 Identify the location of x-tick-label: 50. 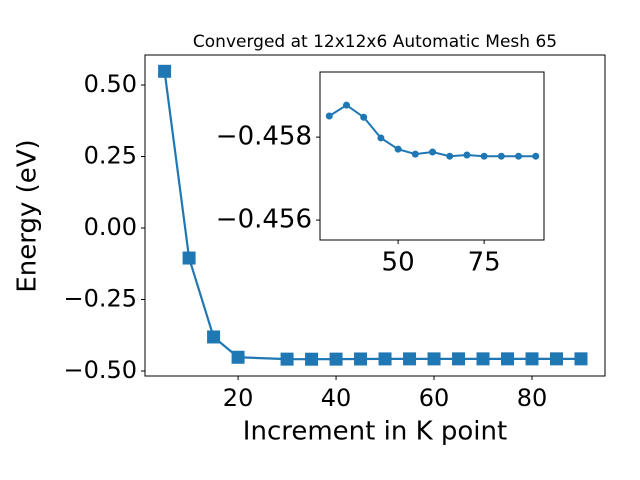
(398, 263).